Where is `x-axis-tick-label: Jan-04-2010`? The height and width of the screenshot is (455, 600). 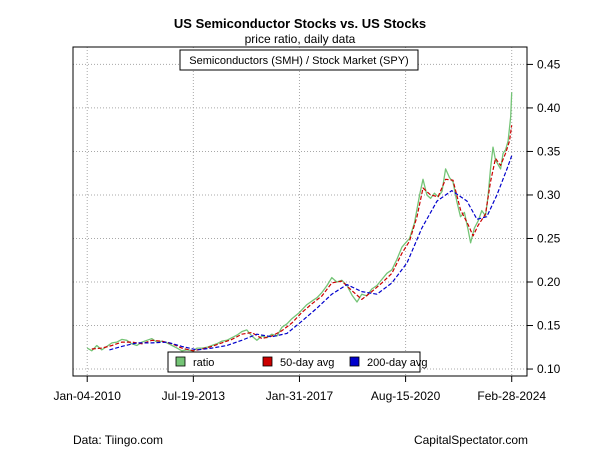 x-axis-tick-label: Jan-04-2010 is located at coordinates (88, 396).